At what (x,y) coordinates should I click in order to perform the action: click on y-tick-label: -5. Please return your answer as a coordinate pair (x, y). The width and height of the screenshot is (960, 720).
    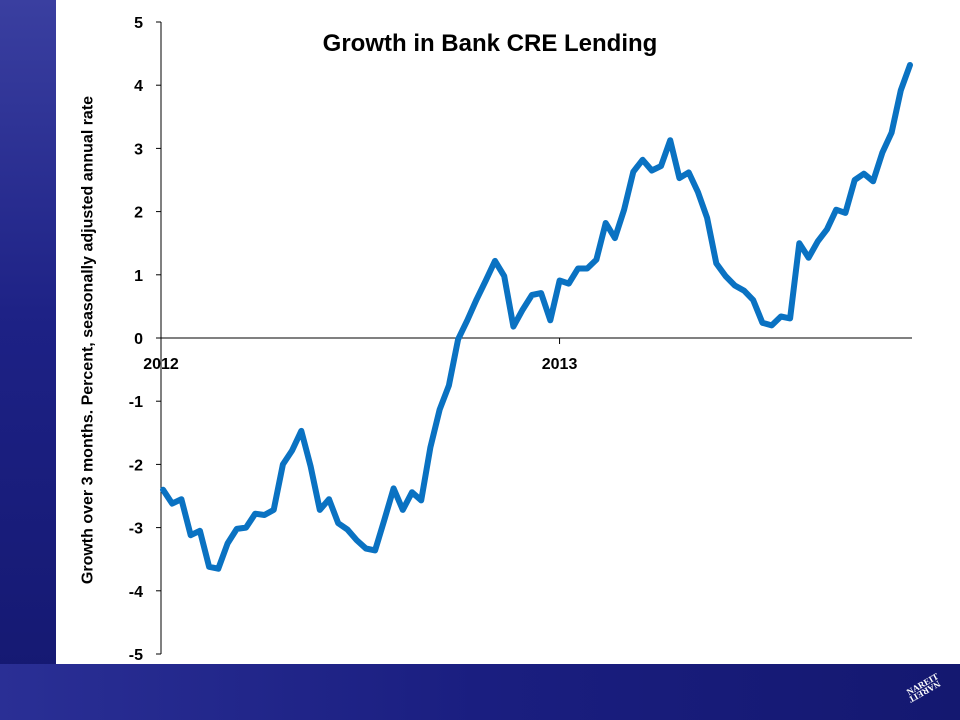
    Looking at the image, I should click on (136, 655).